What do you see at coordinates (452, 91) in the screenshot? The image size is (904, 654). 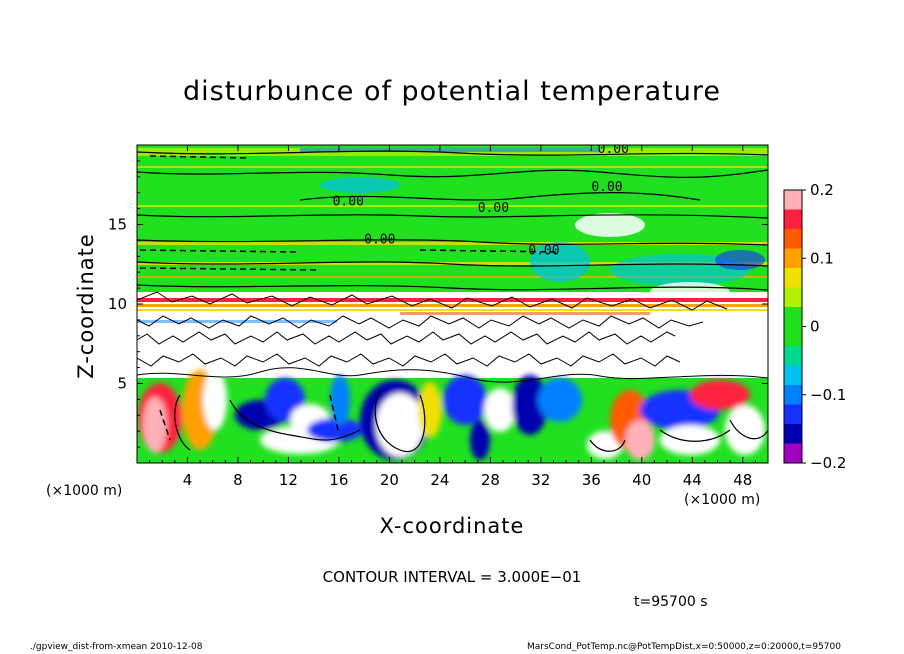 I see `chart-title: disturbunce of potential temperature` at bounding box center [452, 91].